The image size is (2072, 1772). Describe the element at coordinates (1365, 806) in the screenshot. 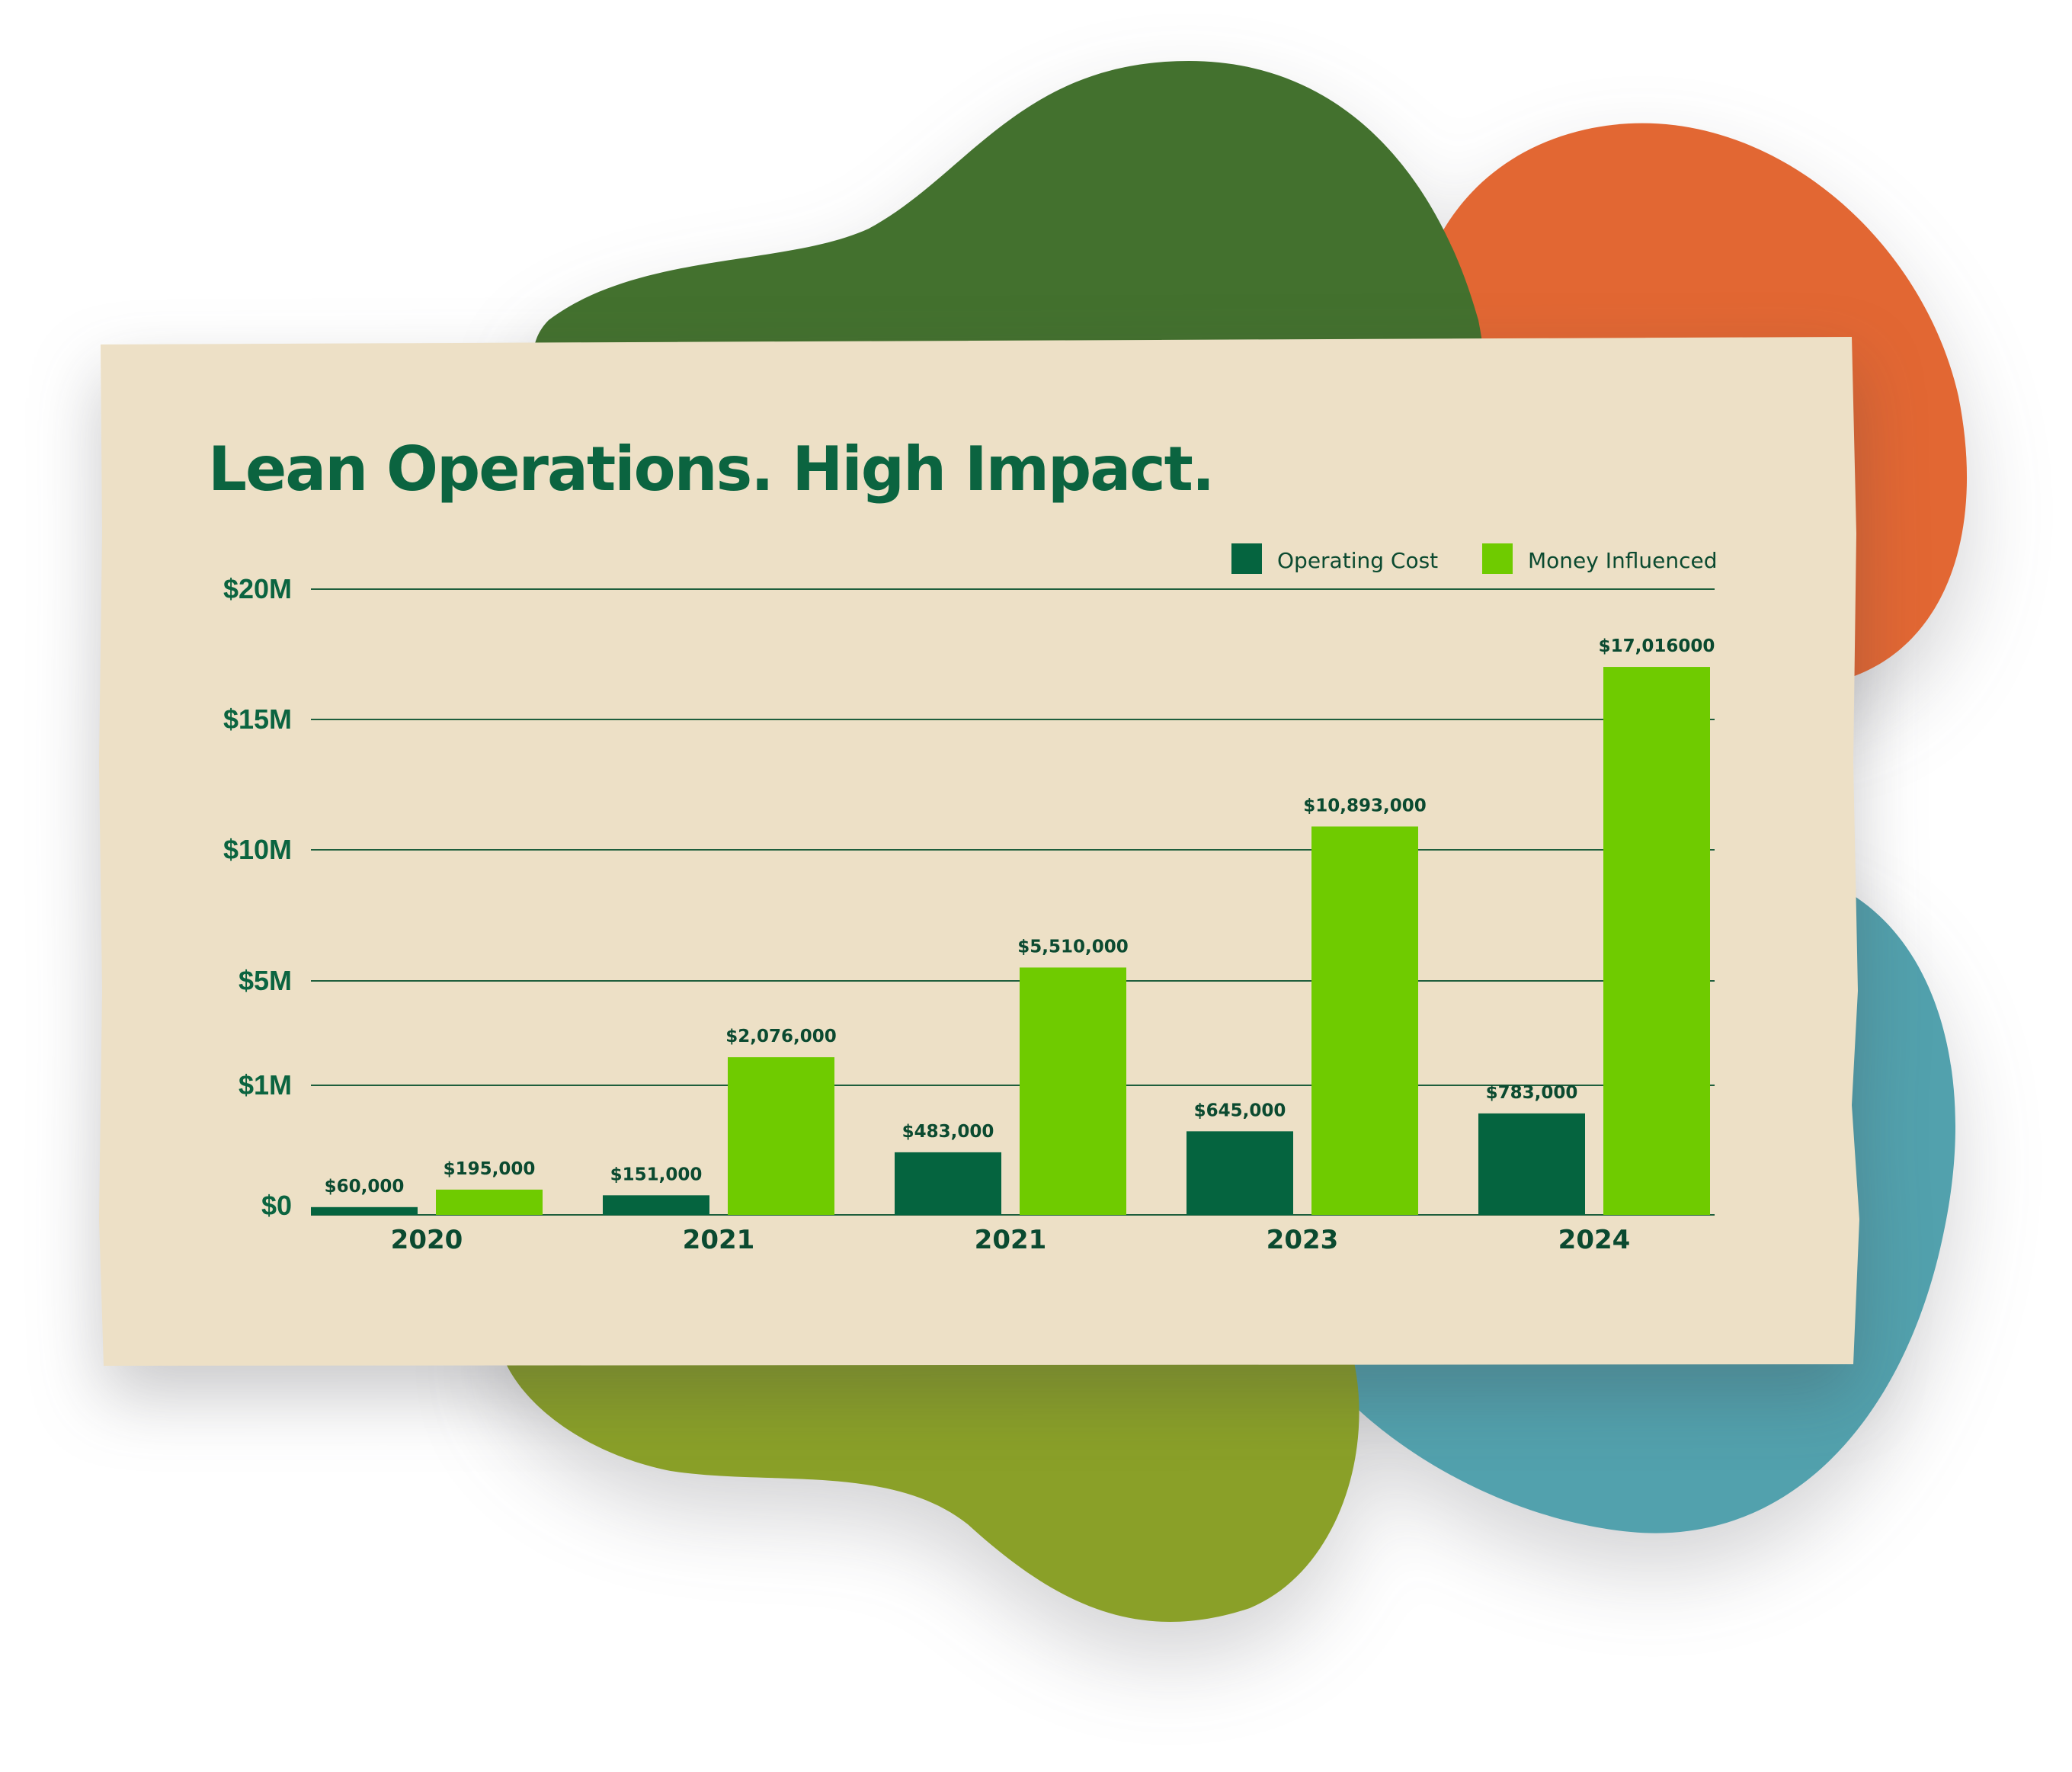

I see `bar-value-label: $10,893,000` at that location.